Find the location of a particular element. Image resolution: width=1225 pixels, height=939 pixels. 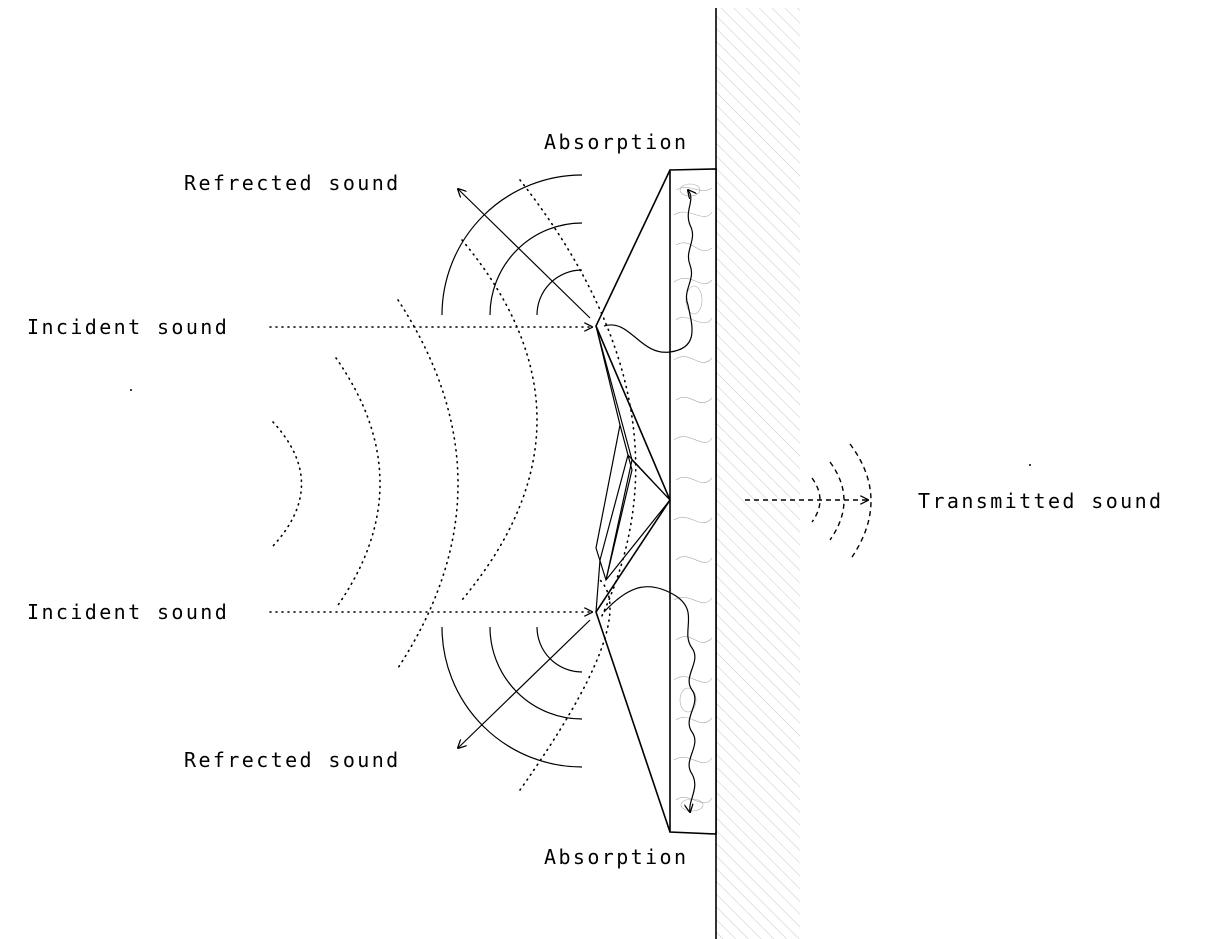

absorption-waves is located at coordinates (649, 501).